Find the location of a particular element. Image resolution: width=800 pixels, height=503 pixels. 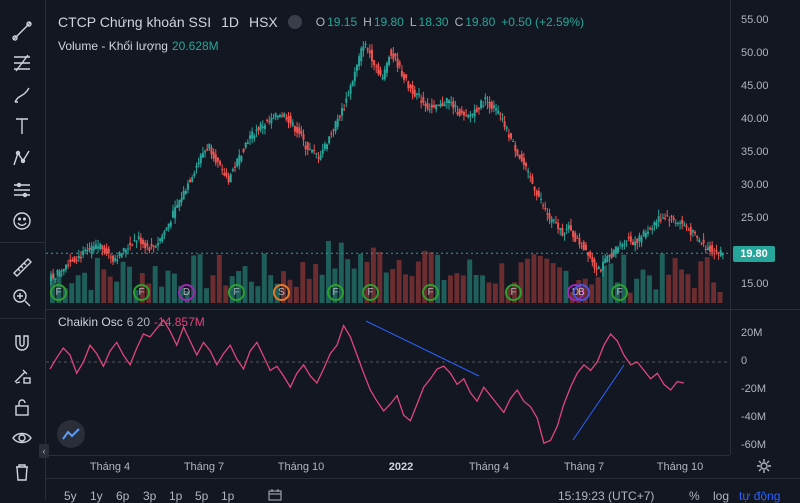

clock-time: 15:19:23 (UTC+7) is located at coordinates (606, 496).